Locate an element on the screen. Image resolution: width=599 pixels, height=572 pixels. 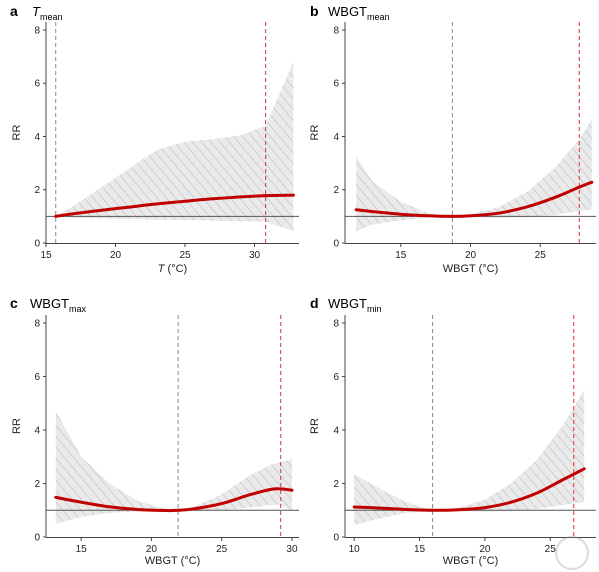
panel-title: Tmean is located at coordinates (47, 13).